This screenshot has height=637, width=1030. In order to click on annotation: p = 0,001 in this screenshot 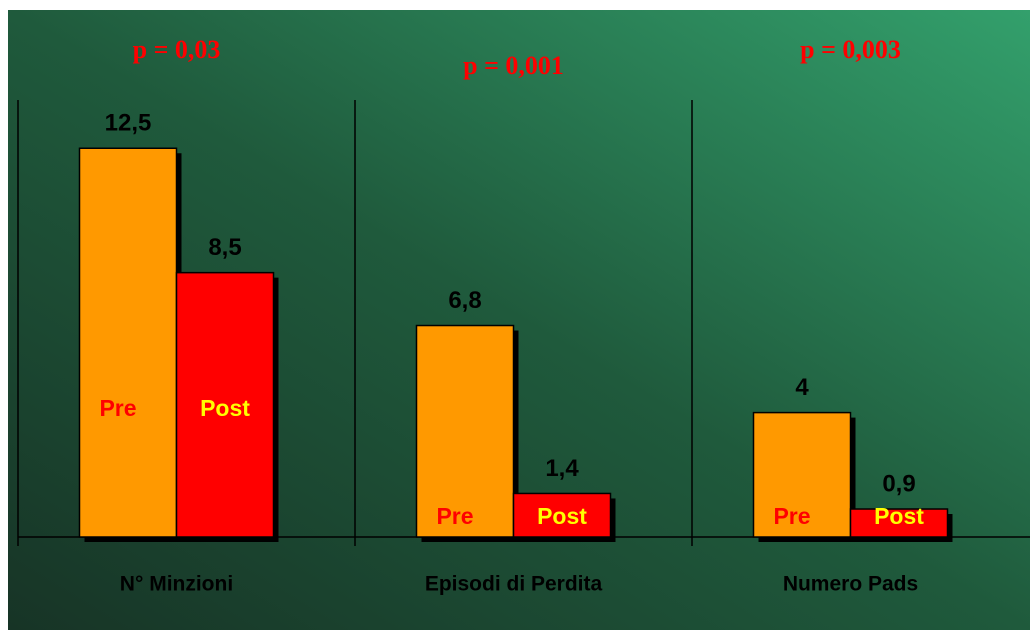, I will do `click(513, 65)`.